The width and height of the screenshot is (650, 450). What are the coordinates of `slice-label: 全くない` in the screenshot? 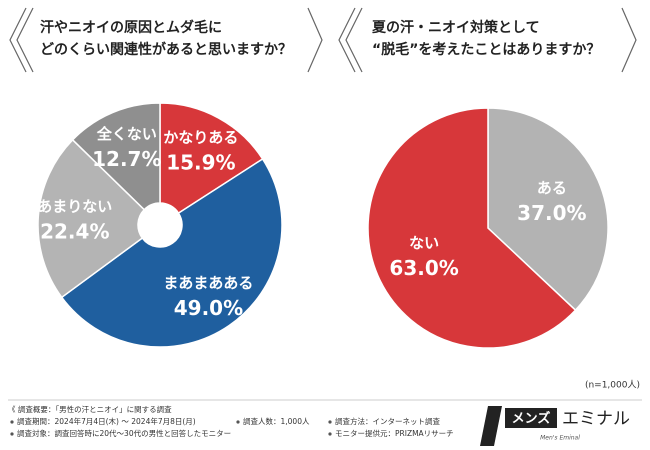 It's located at (126, 134).